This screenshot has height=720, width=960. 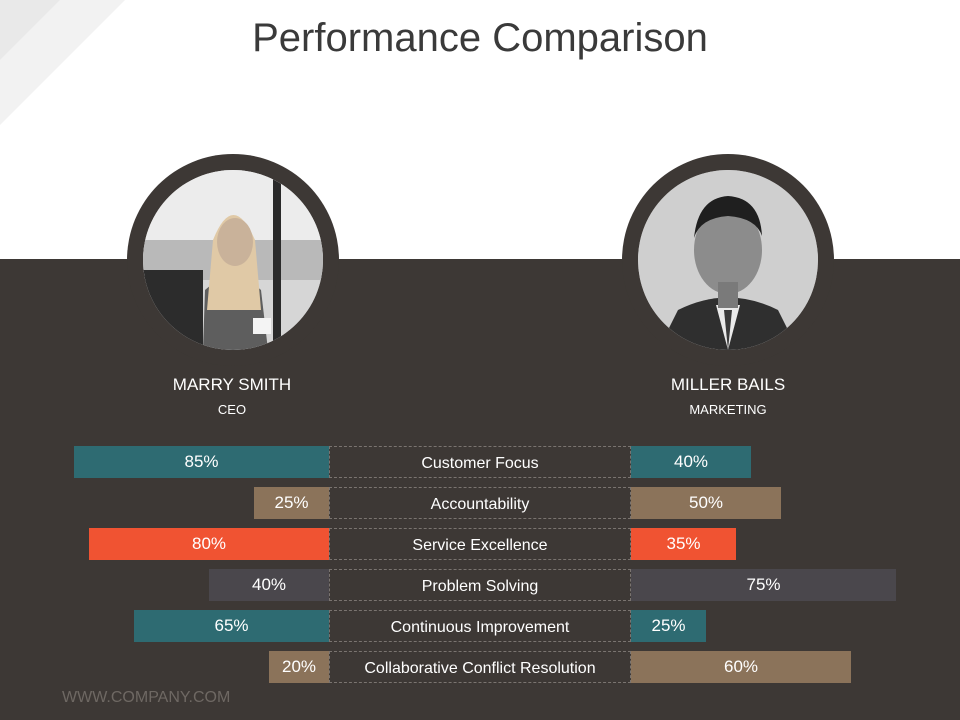 I want to click on bar-right-customer-focus: 40%, so click(x=691, y=462).